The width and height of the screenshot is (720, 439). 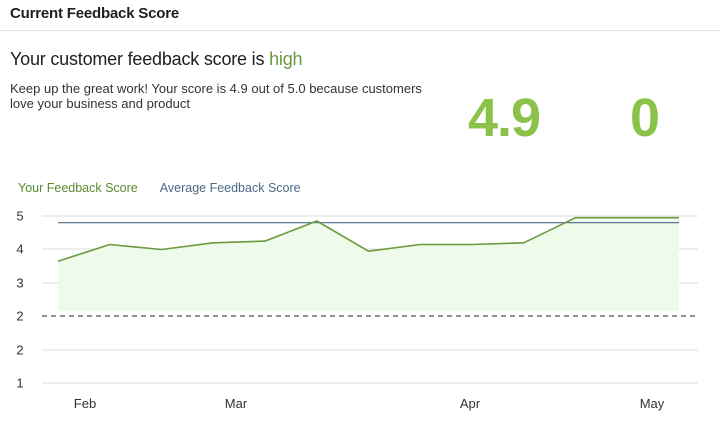 What do you see at coordinates (19, 383) in the screenshot?
I see `y-tick-label: 1` at bounding box center [19, 383].